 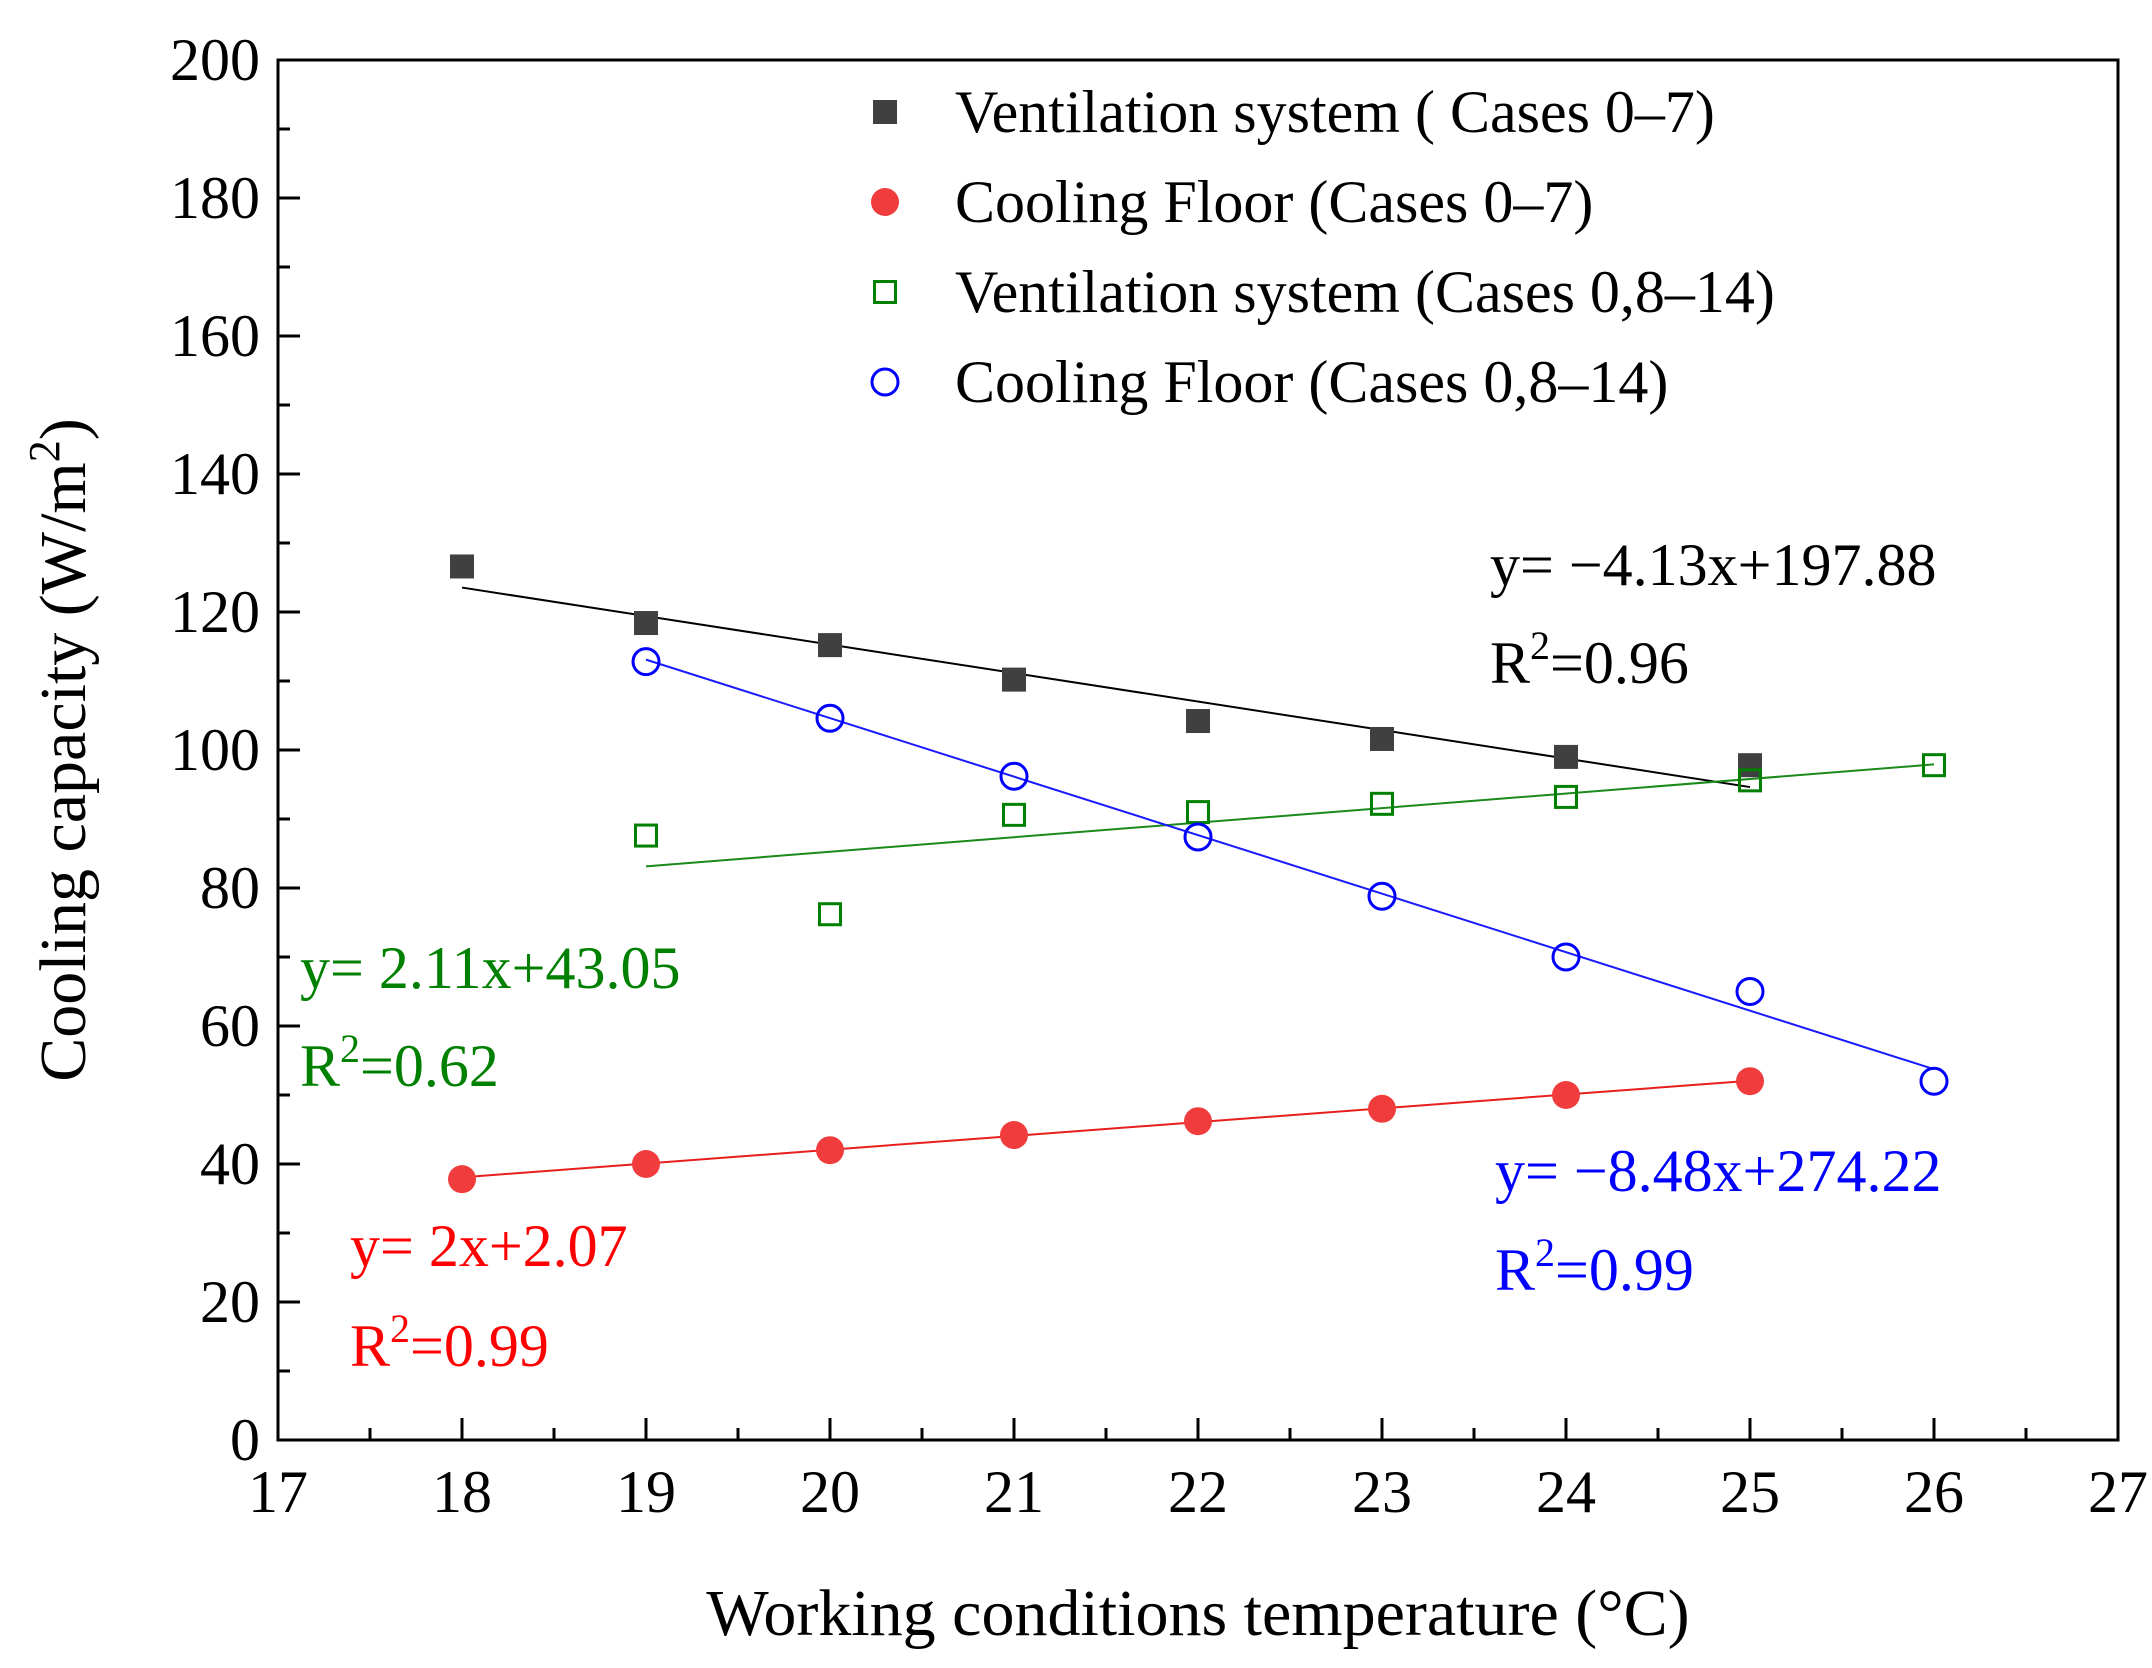 I want to click on series-1-points, so click(x=1106, y=1130).